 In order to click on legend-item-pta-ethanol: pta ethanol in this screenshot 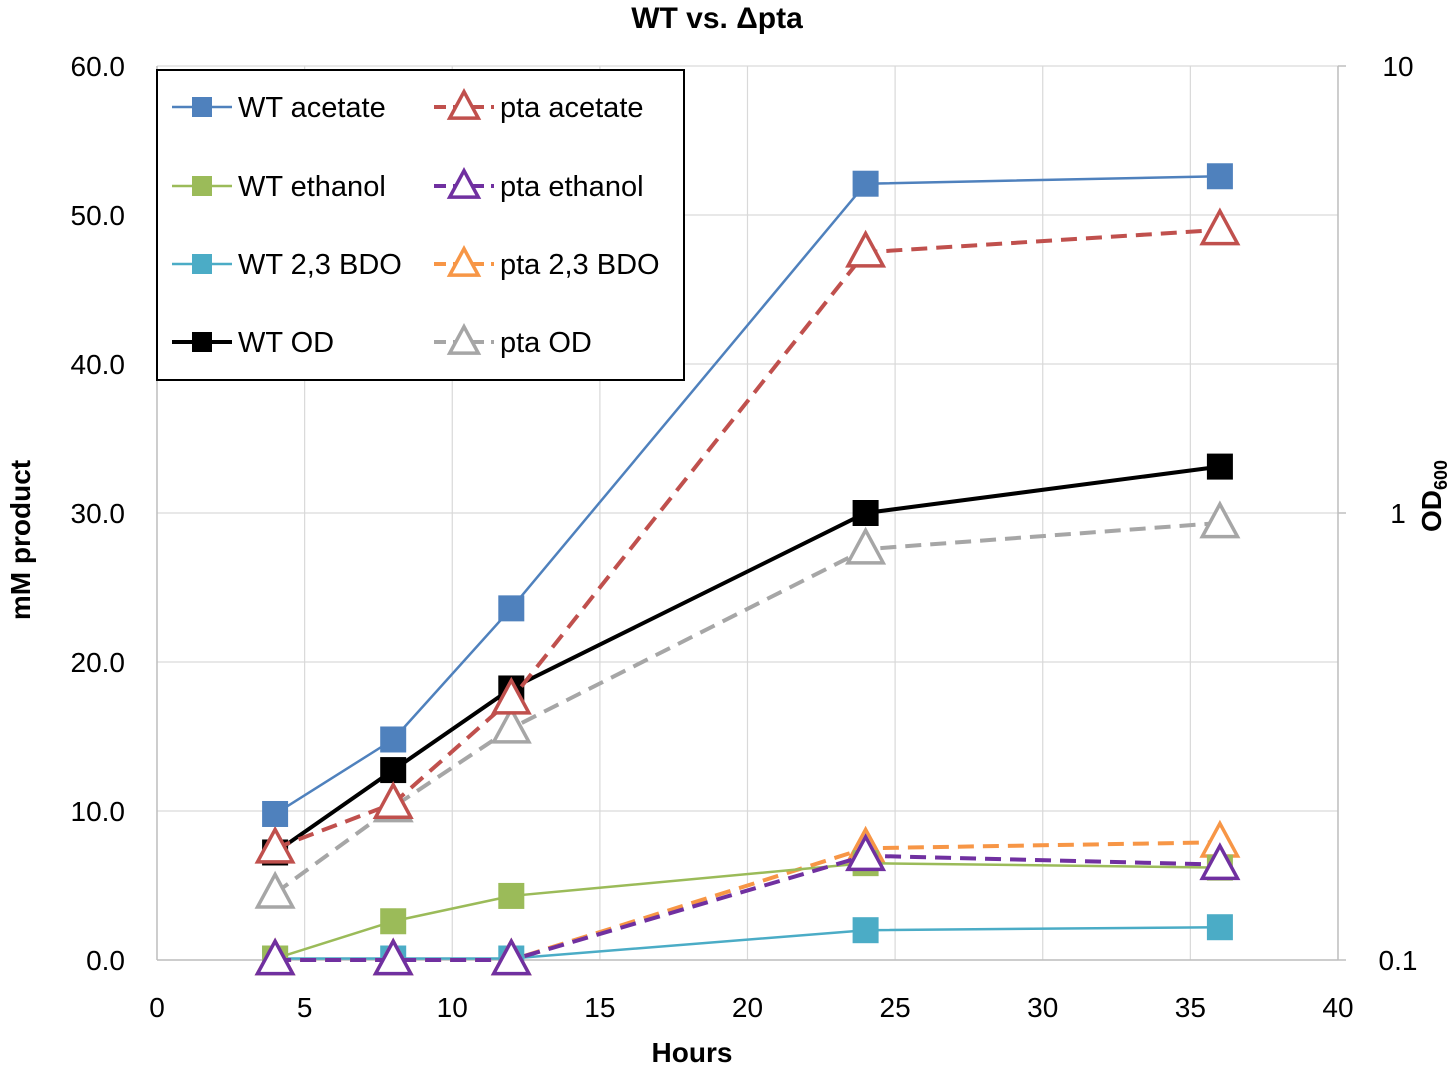, I will do `click(539, 185)`.